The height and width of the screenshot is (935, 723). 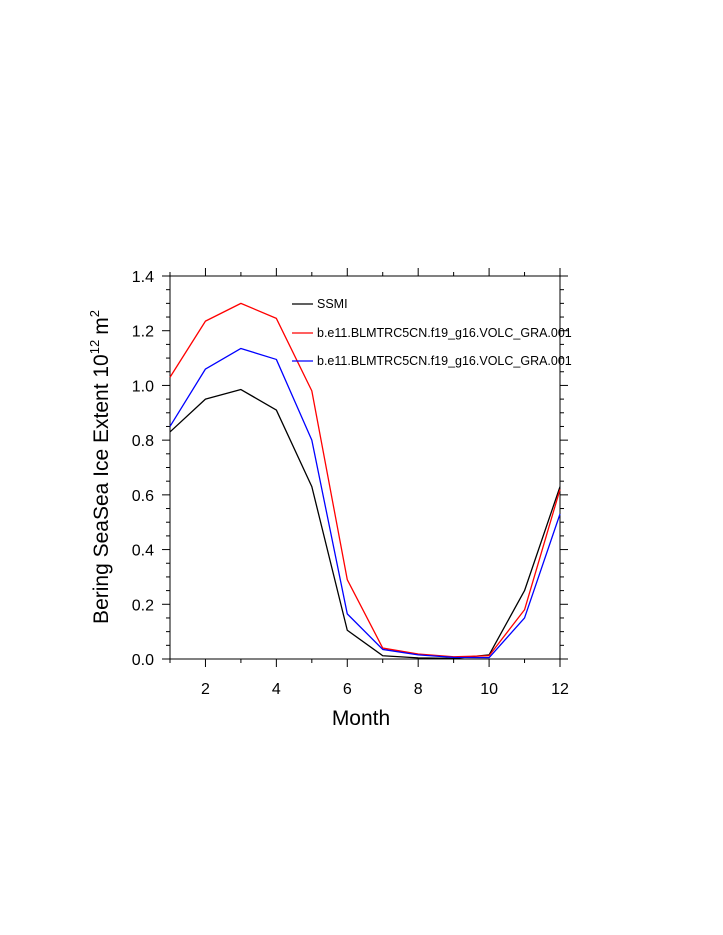 What do you see at coordinates (143, 332) in the screenshot?
I see `y-tick-label: 1.2` at bounding box center [143, 332].